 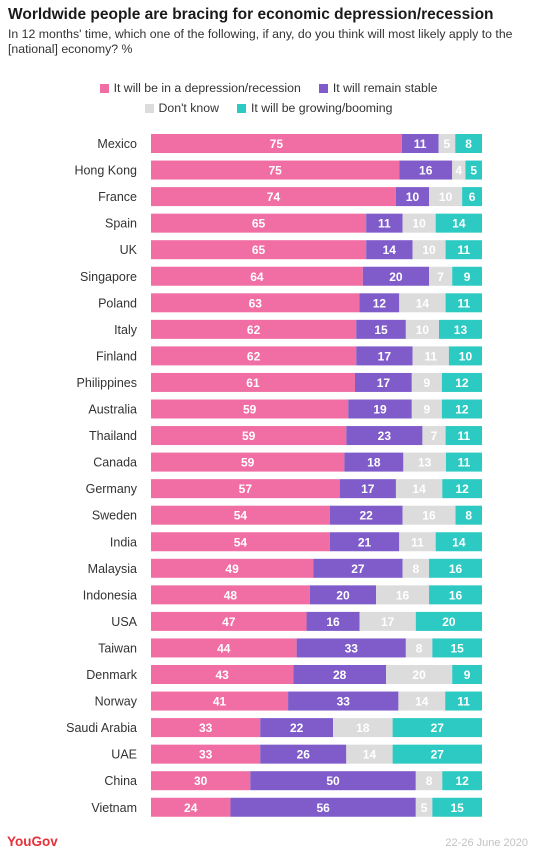 I want to click on bar-depression-usa, so click(x=229, y=621).